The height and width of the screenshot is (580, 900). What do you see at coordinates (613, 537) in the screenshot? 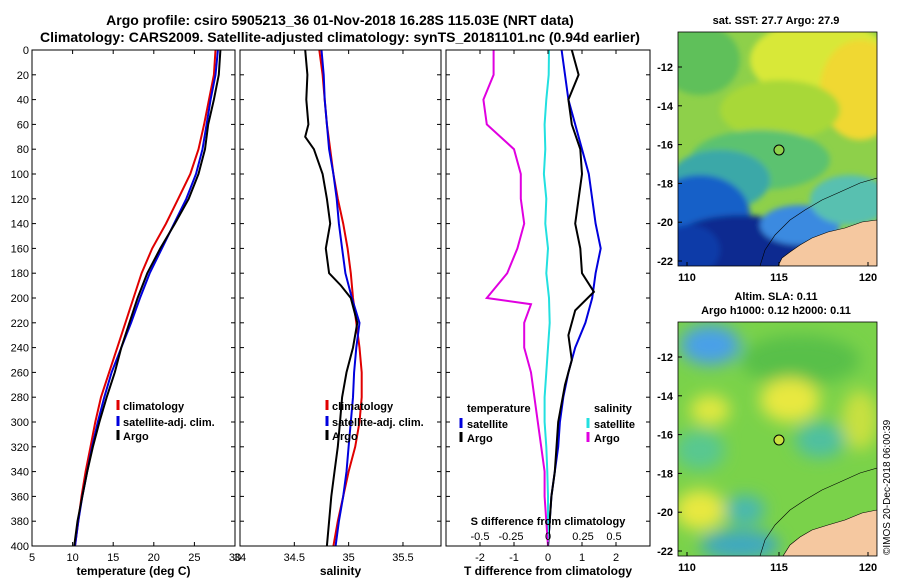
I see `x-top-tick-label: 0.5` at bounding box center [613, 537].